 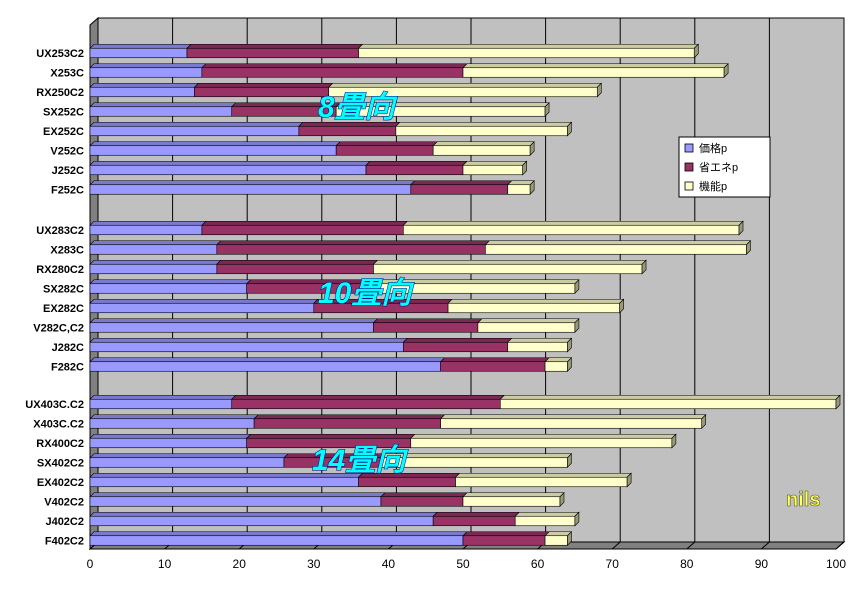 What do you see at coordinates (60, 93) in the screenshot?
I see `category-label: RX250C2` at bounding box center [60, 93].